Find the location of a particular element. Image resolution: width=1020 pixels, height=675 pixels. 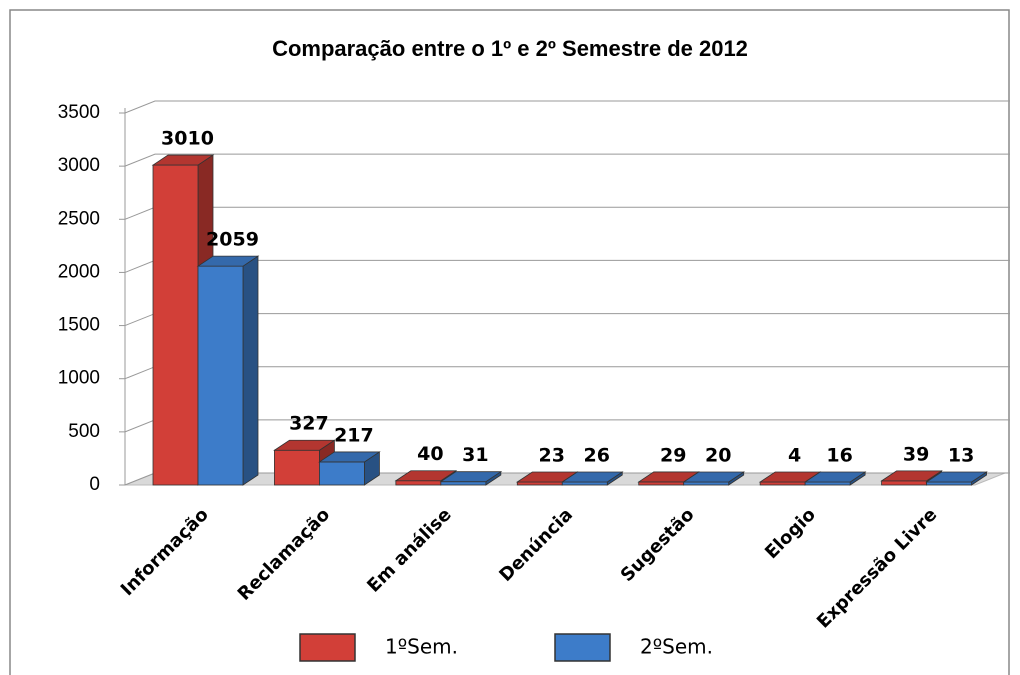

y-tick-label: 3000 is located at coordinates (79, 165).